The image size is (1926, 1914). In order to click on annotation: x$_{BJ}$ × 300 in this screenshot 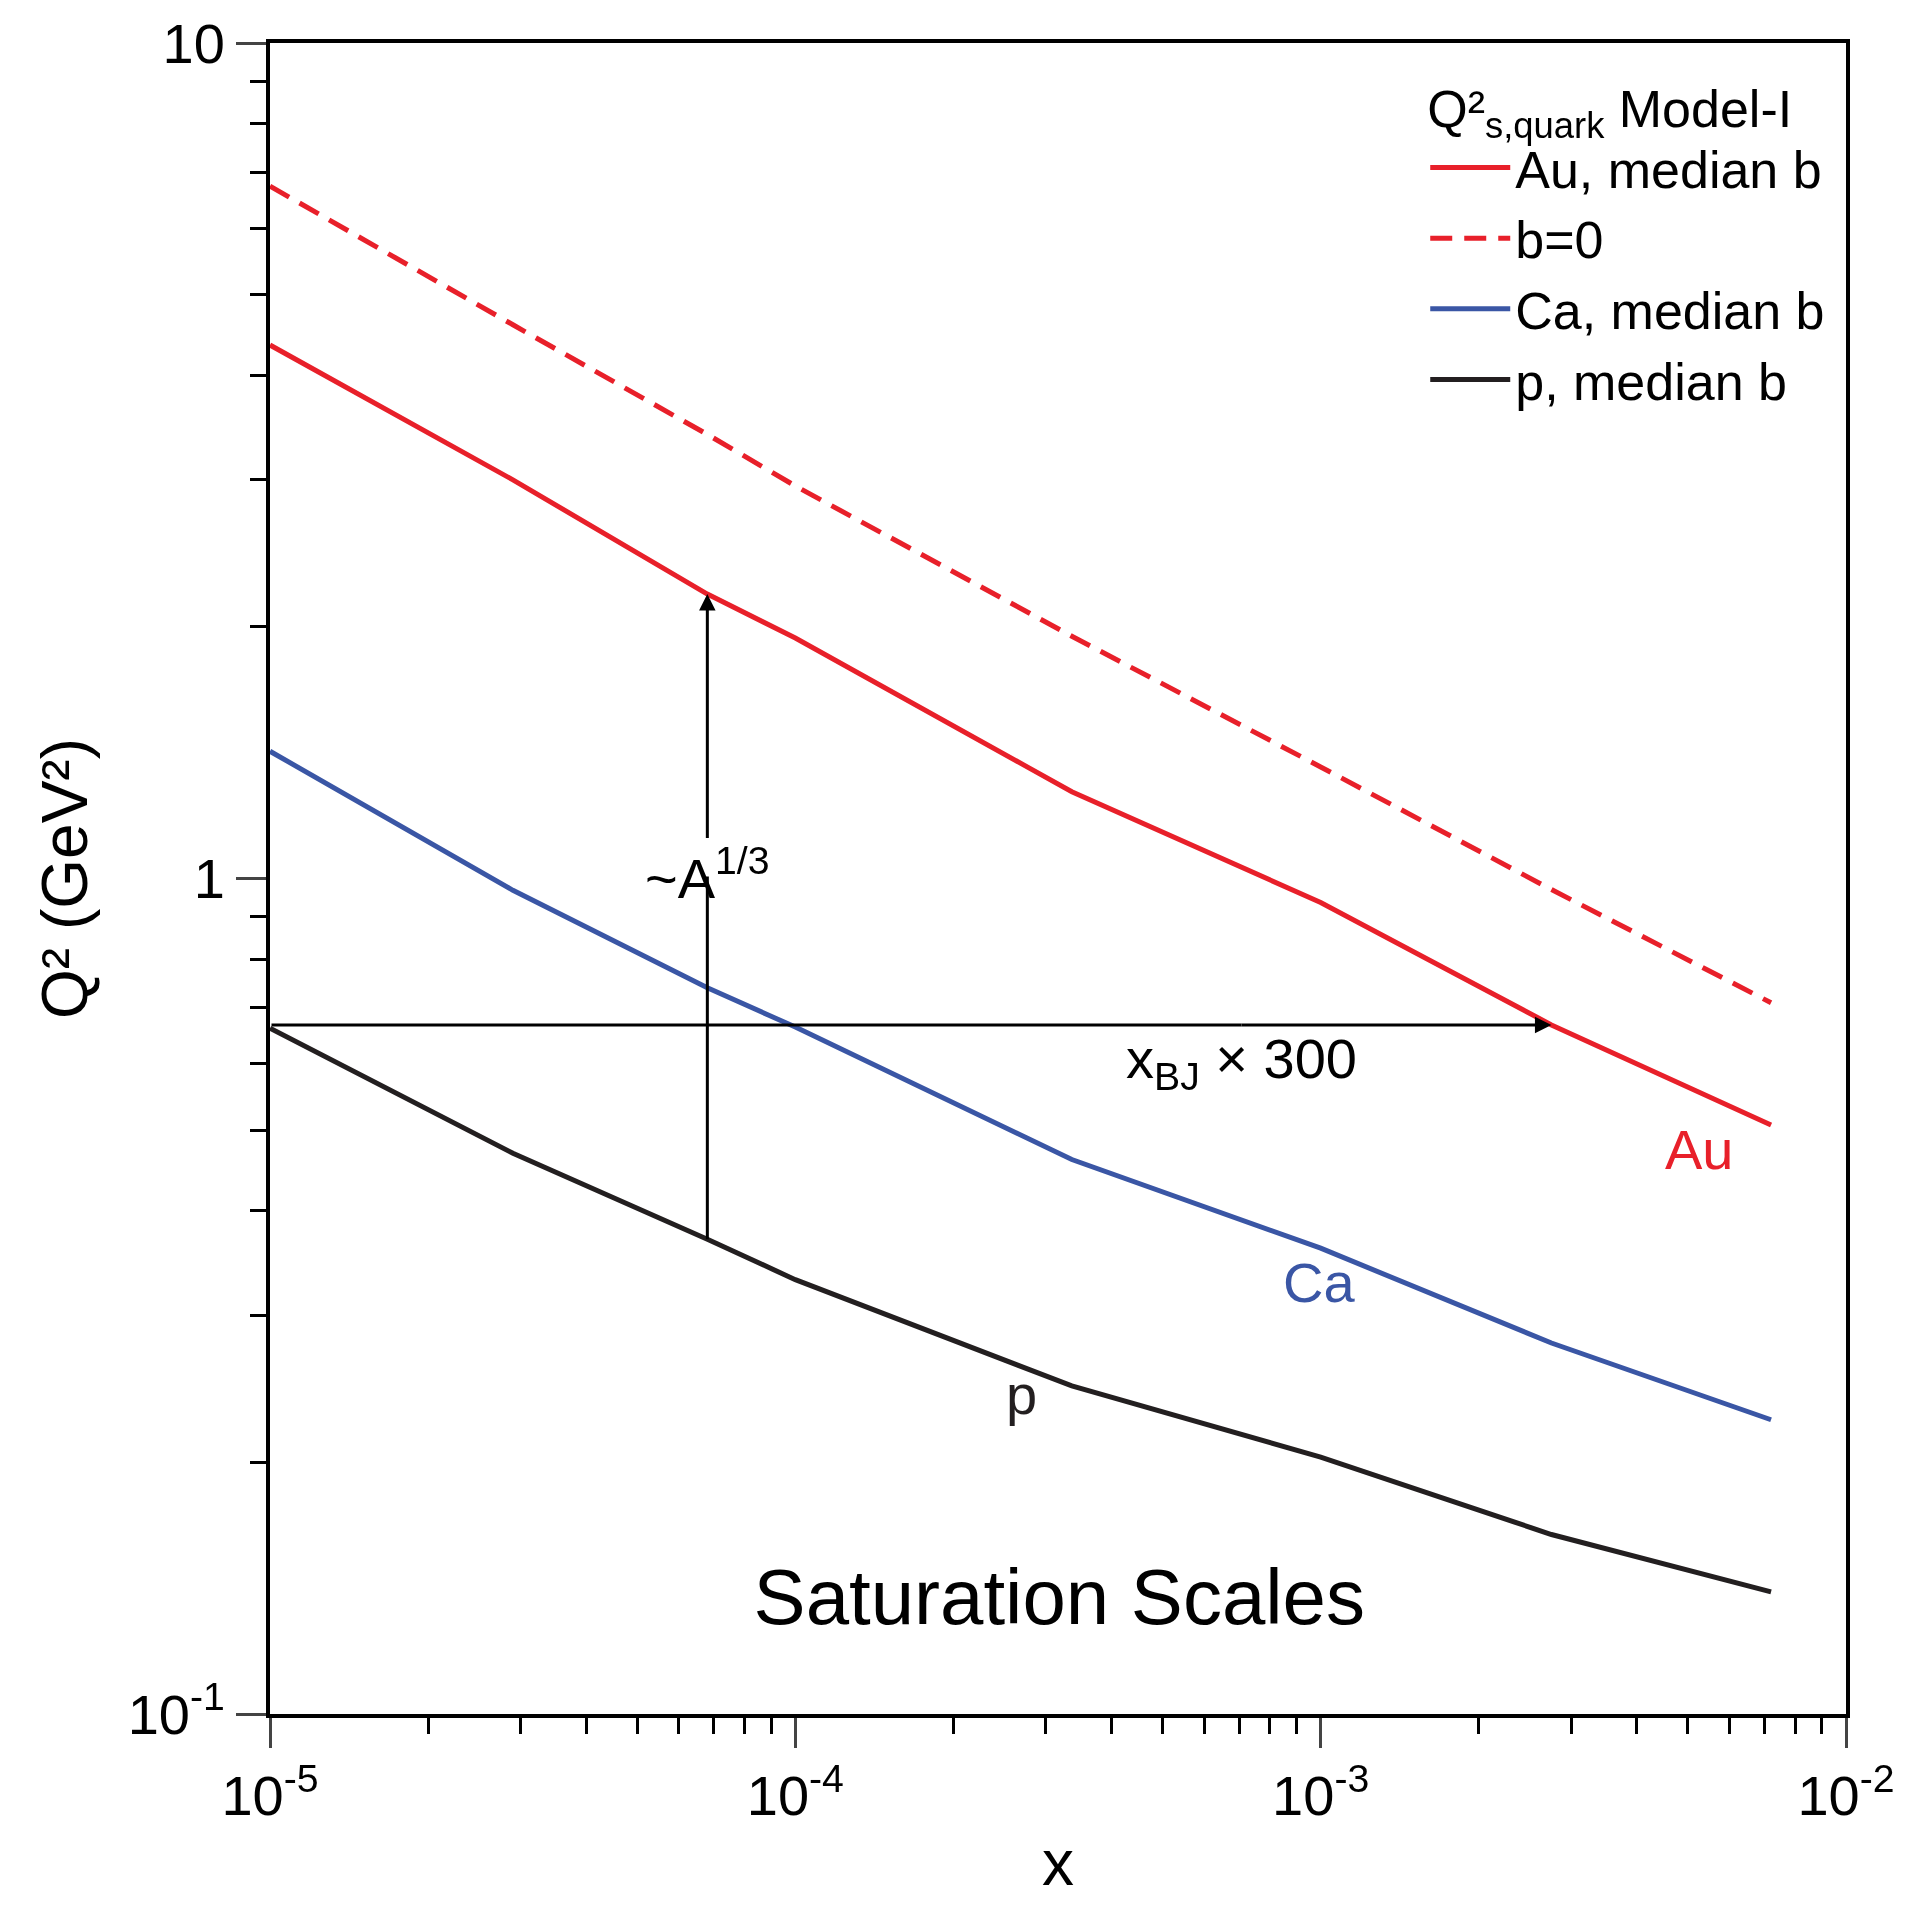, I will do `click(1241, 1062)`.